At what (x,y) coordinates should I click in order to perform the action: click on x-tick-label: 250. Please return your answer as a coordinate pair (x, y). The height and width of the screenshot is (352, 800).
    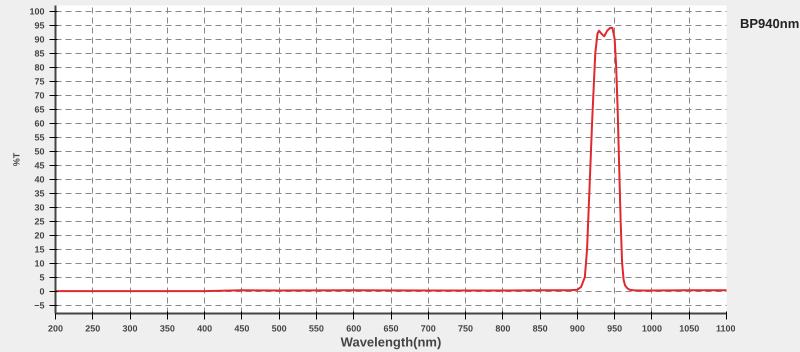
    Looking at the image, I should click on (92, 329).